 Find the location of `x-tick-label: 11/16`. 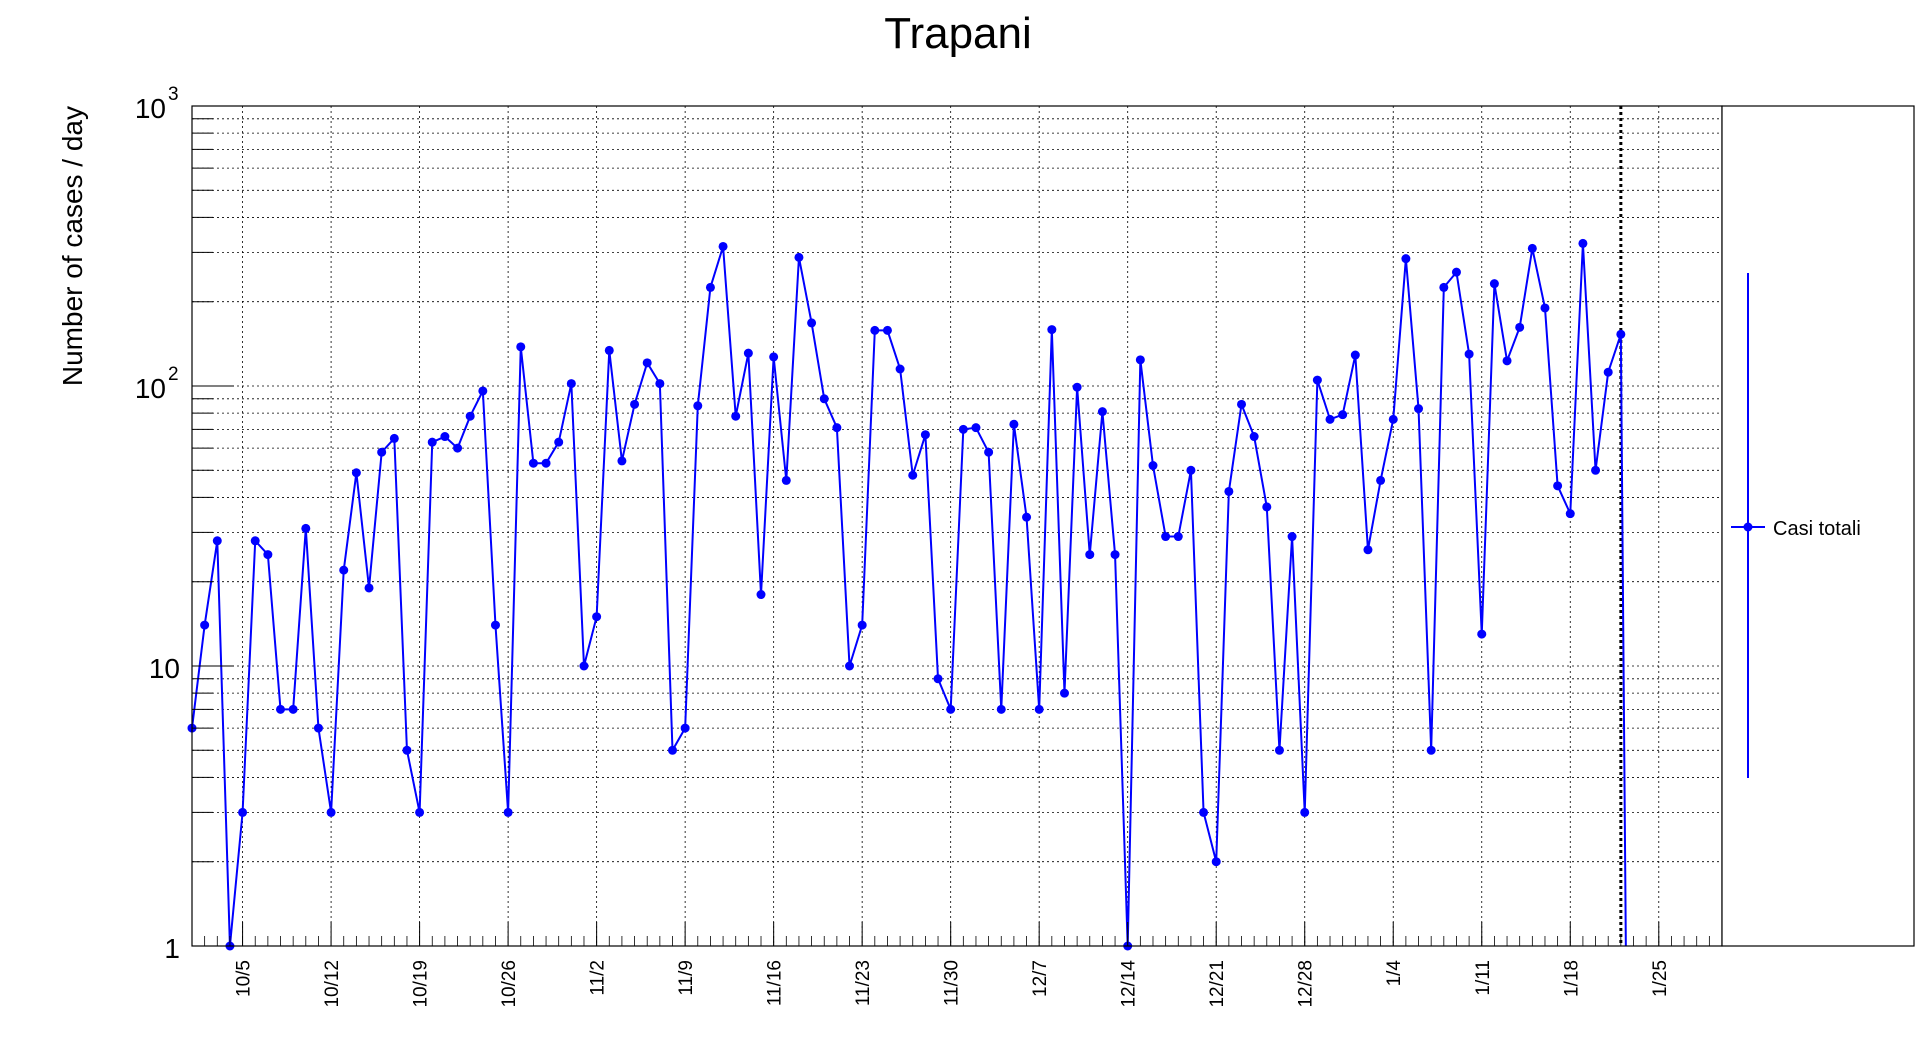

x-tick-label: 11/16 is located at coordinates (775, 983).